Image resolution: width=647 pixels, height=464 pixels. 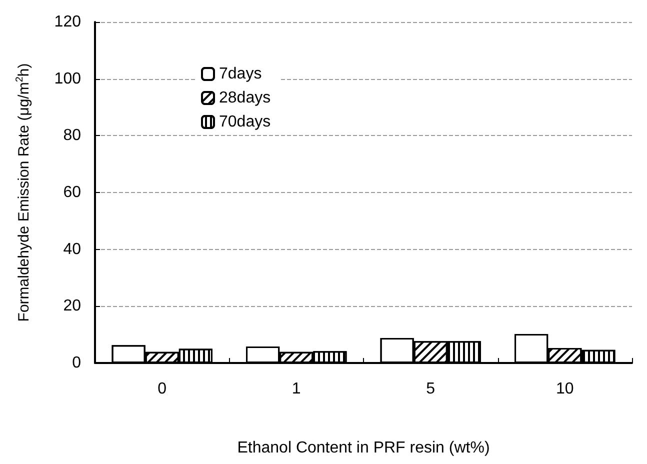 I want to click on legend-label: 7days, so click(x=240, y=74).